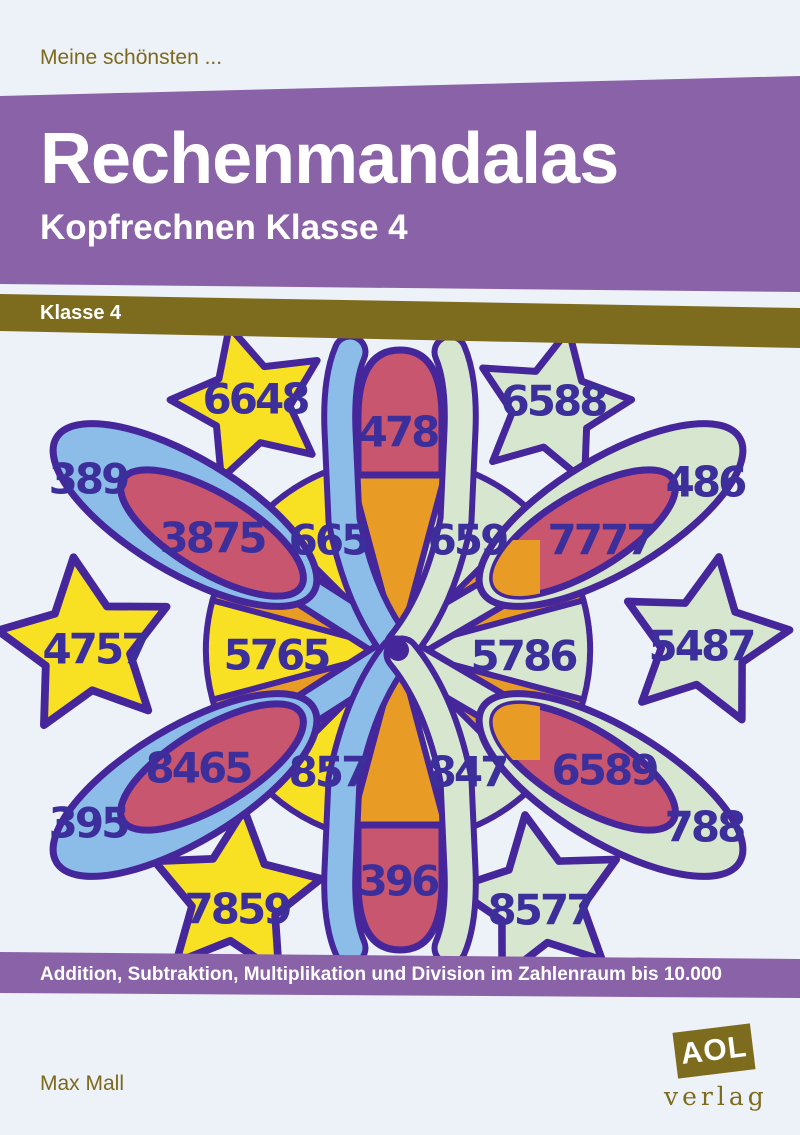 The height and width of the screenshot is (1135, 800). What do you see at coordinates (199, 768) in the screenshot?
I see `mandala-number-8465: 8465` at bounding box center [199, 768].